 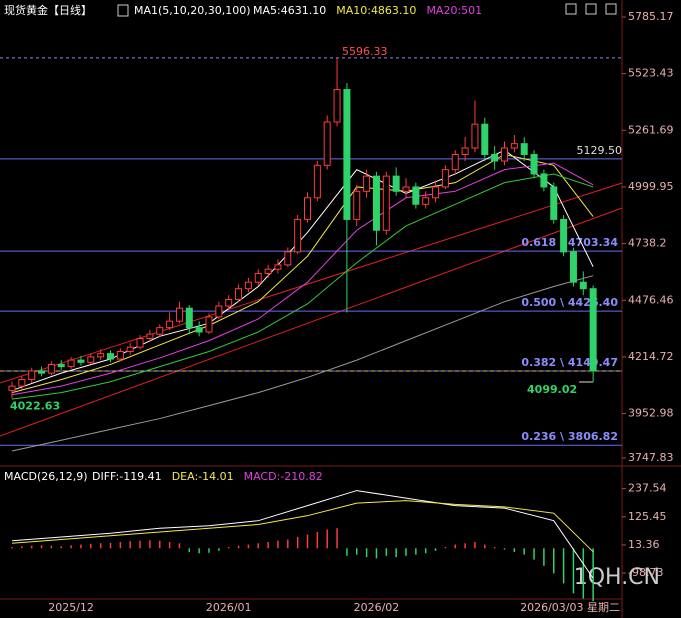 I want to click on y2-tick-label: 237.54, so click(x=647, y=488).